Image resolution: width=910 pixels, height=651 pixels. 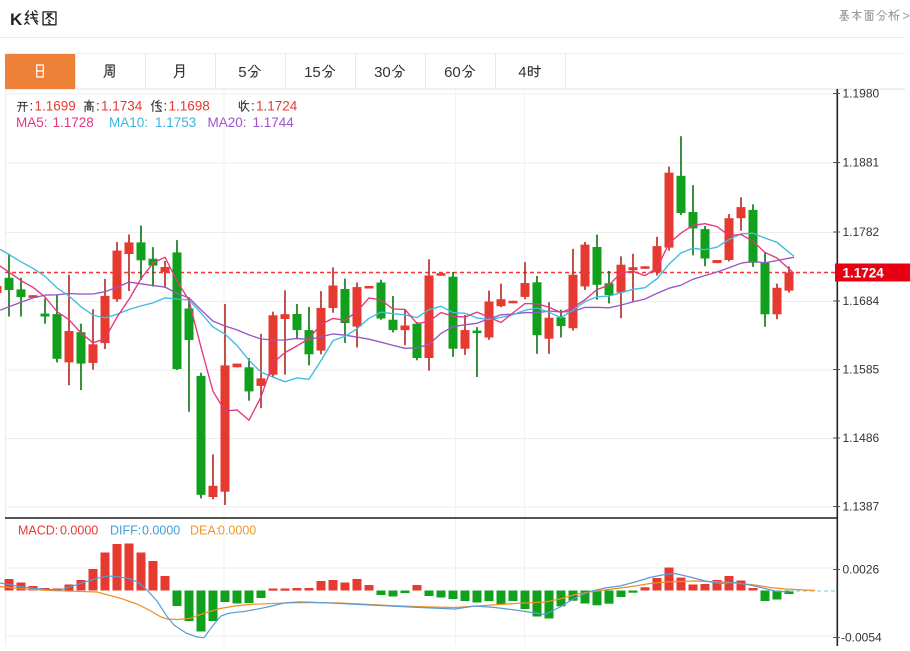 I want to click on svg-text: 1.1734, so click(x=122, y=105).